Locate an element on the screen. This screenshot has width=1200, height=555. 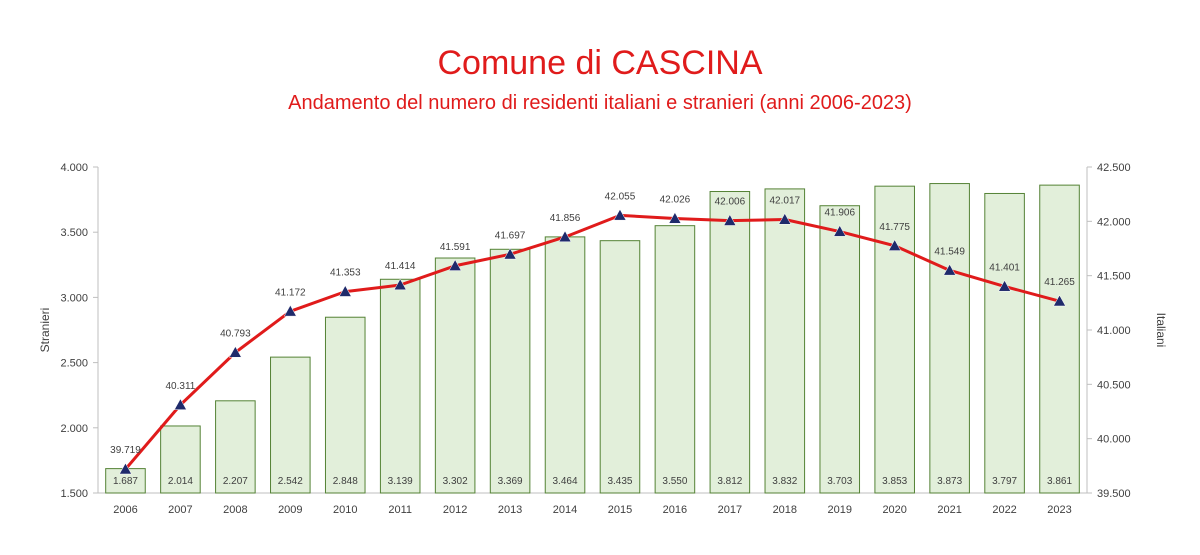
left-tick-label: 1.500 is located at coordinates (74, 494).